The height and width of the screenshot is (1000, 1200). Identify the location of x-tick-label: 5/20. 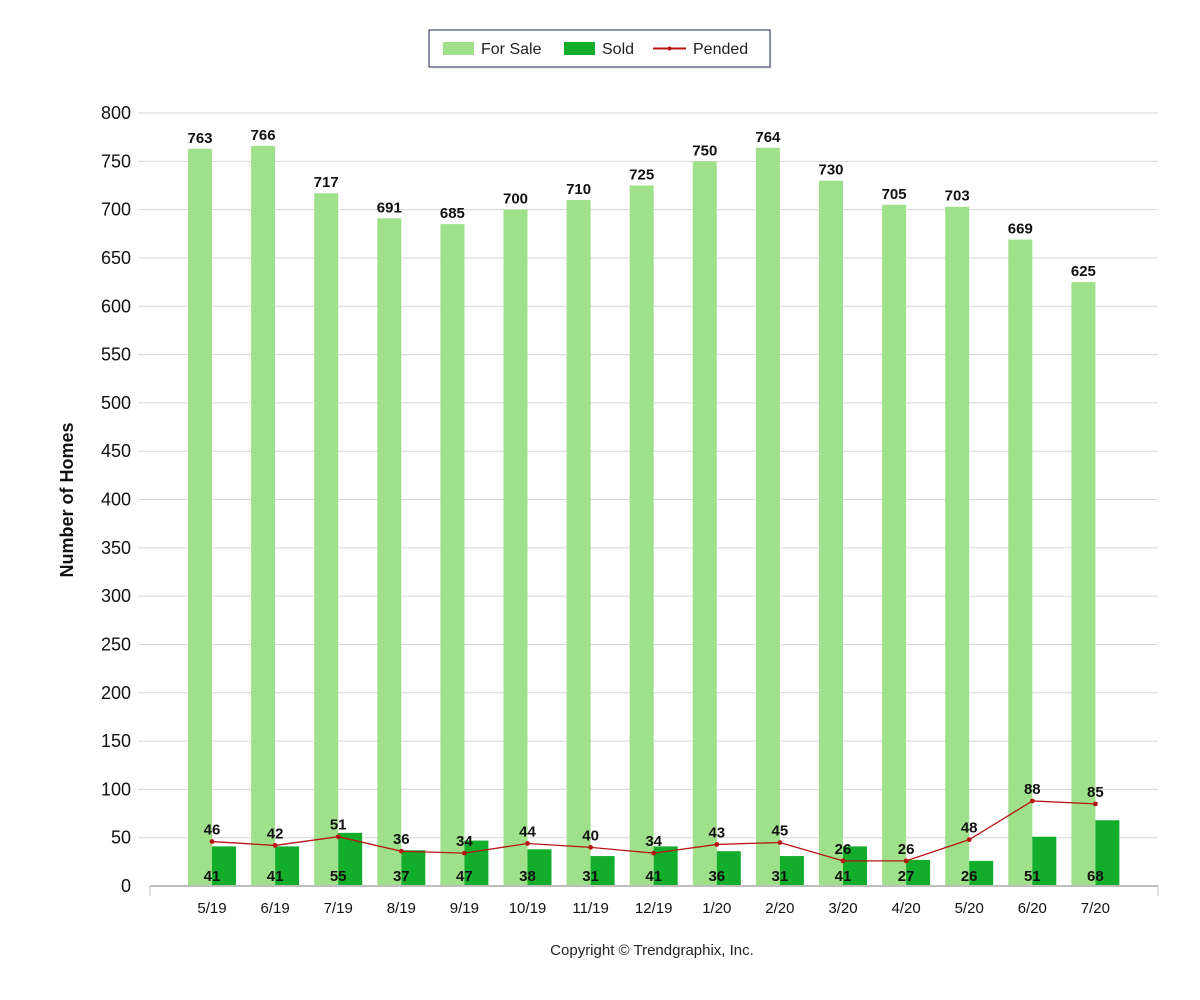
(969, 908).